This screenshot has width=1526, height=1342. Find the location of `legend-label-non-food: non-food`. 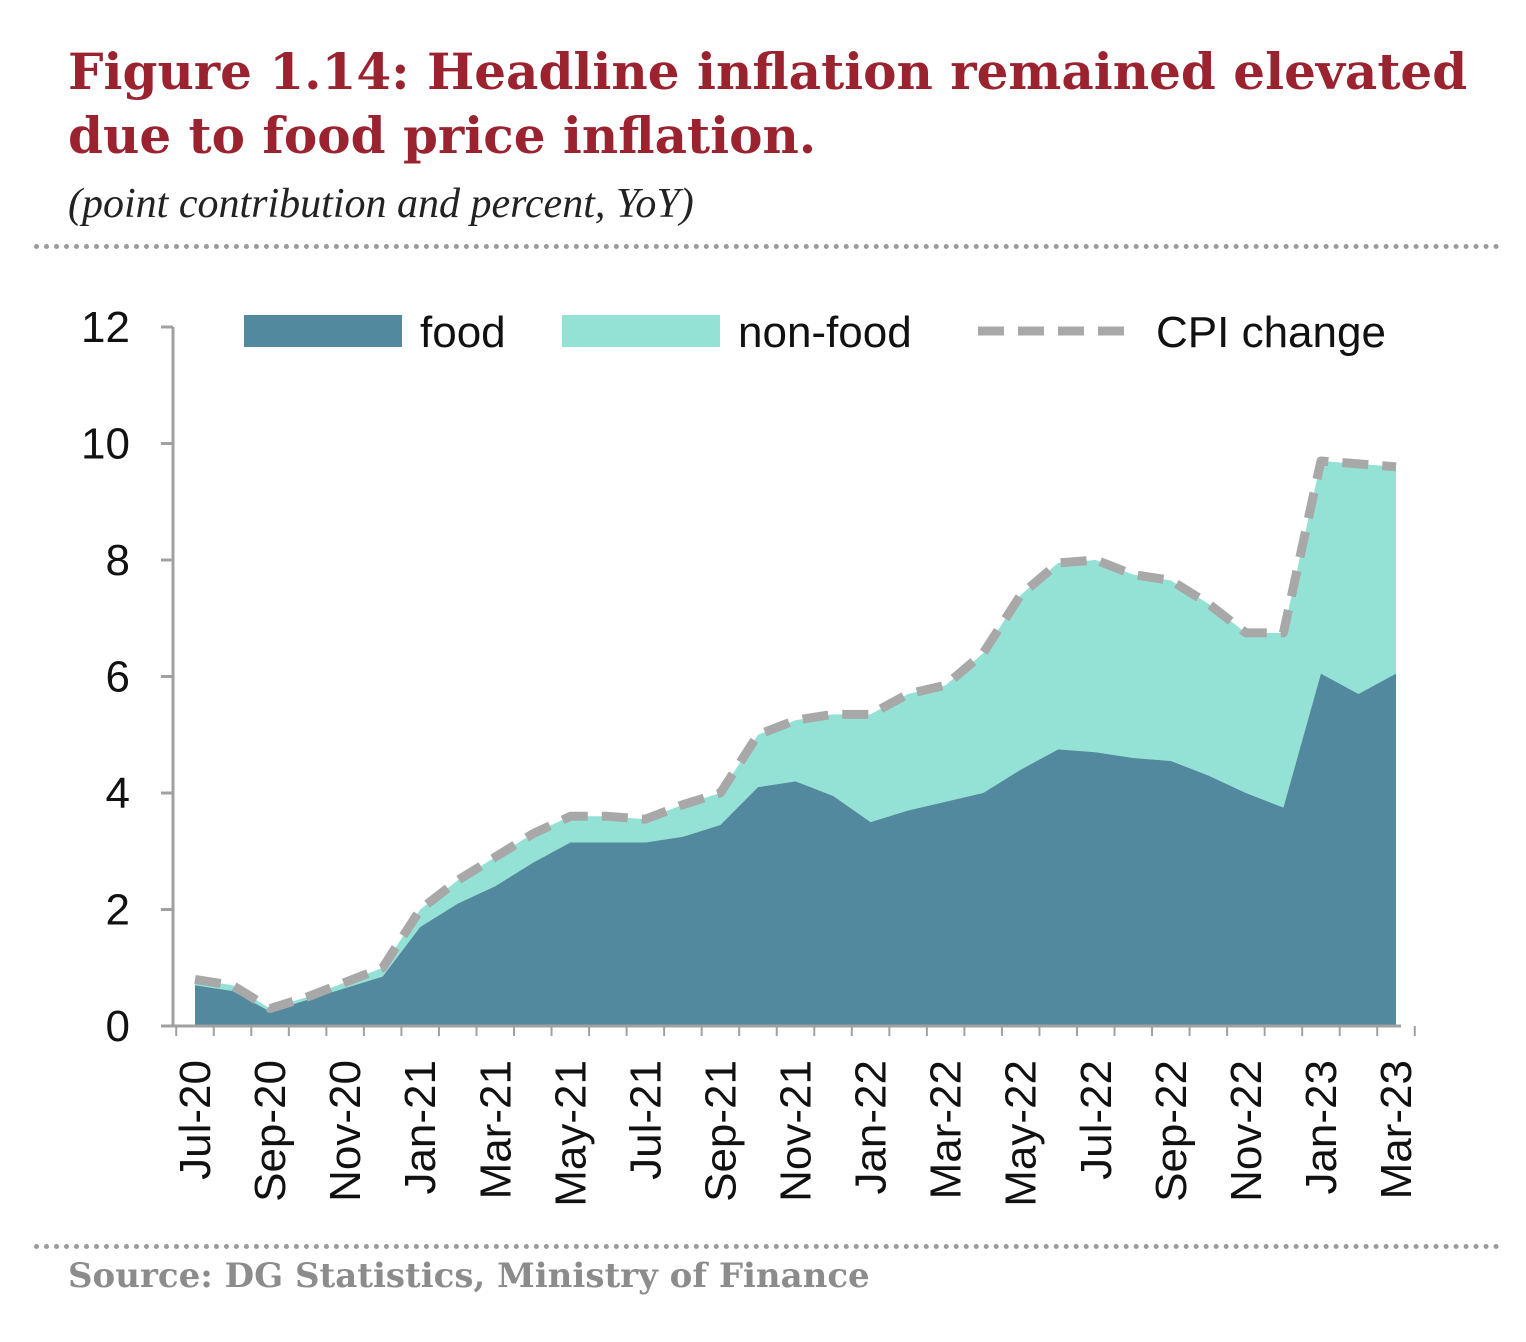

legend-label-non-food: non-food is located at coordinates (825, 332).